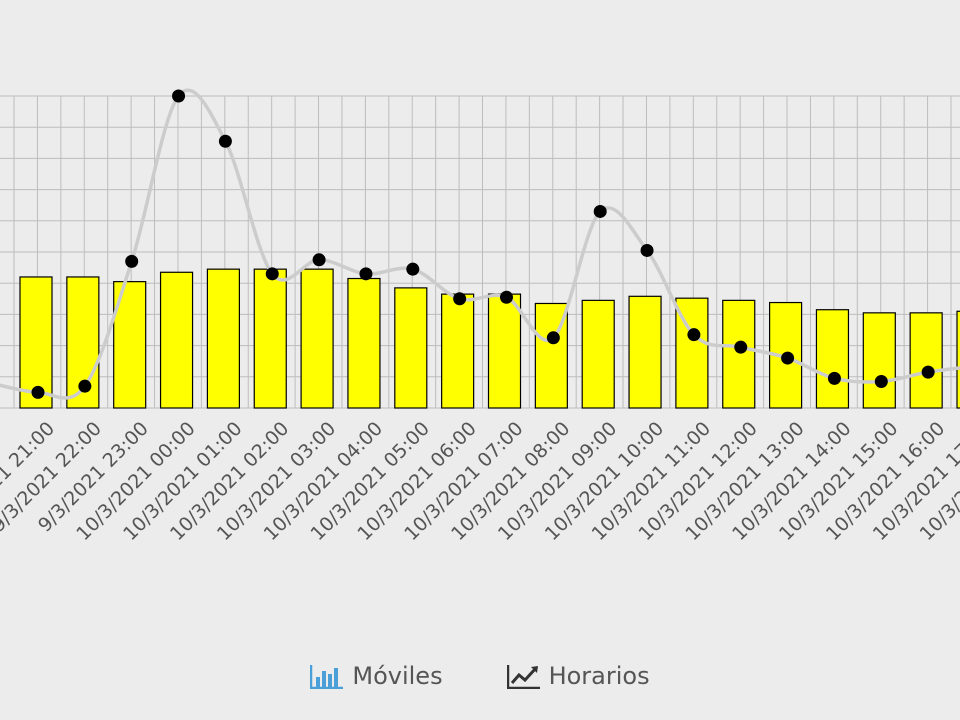 This screenshot has height=720, width=960. Describe the element at coordinates (599, 676) in the screenshot. I see `legend-label-horarios: Horarios` at that location.